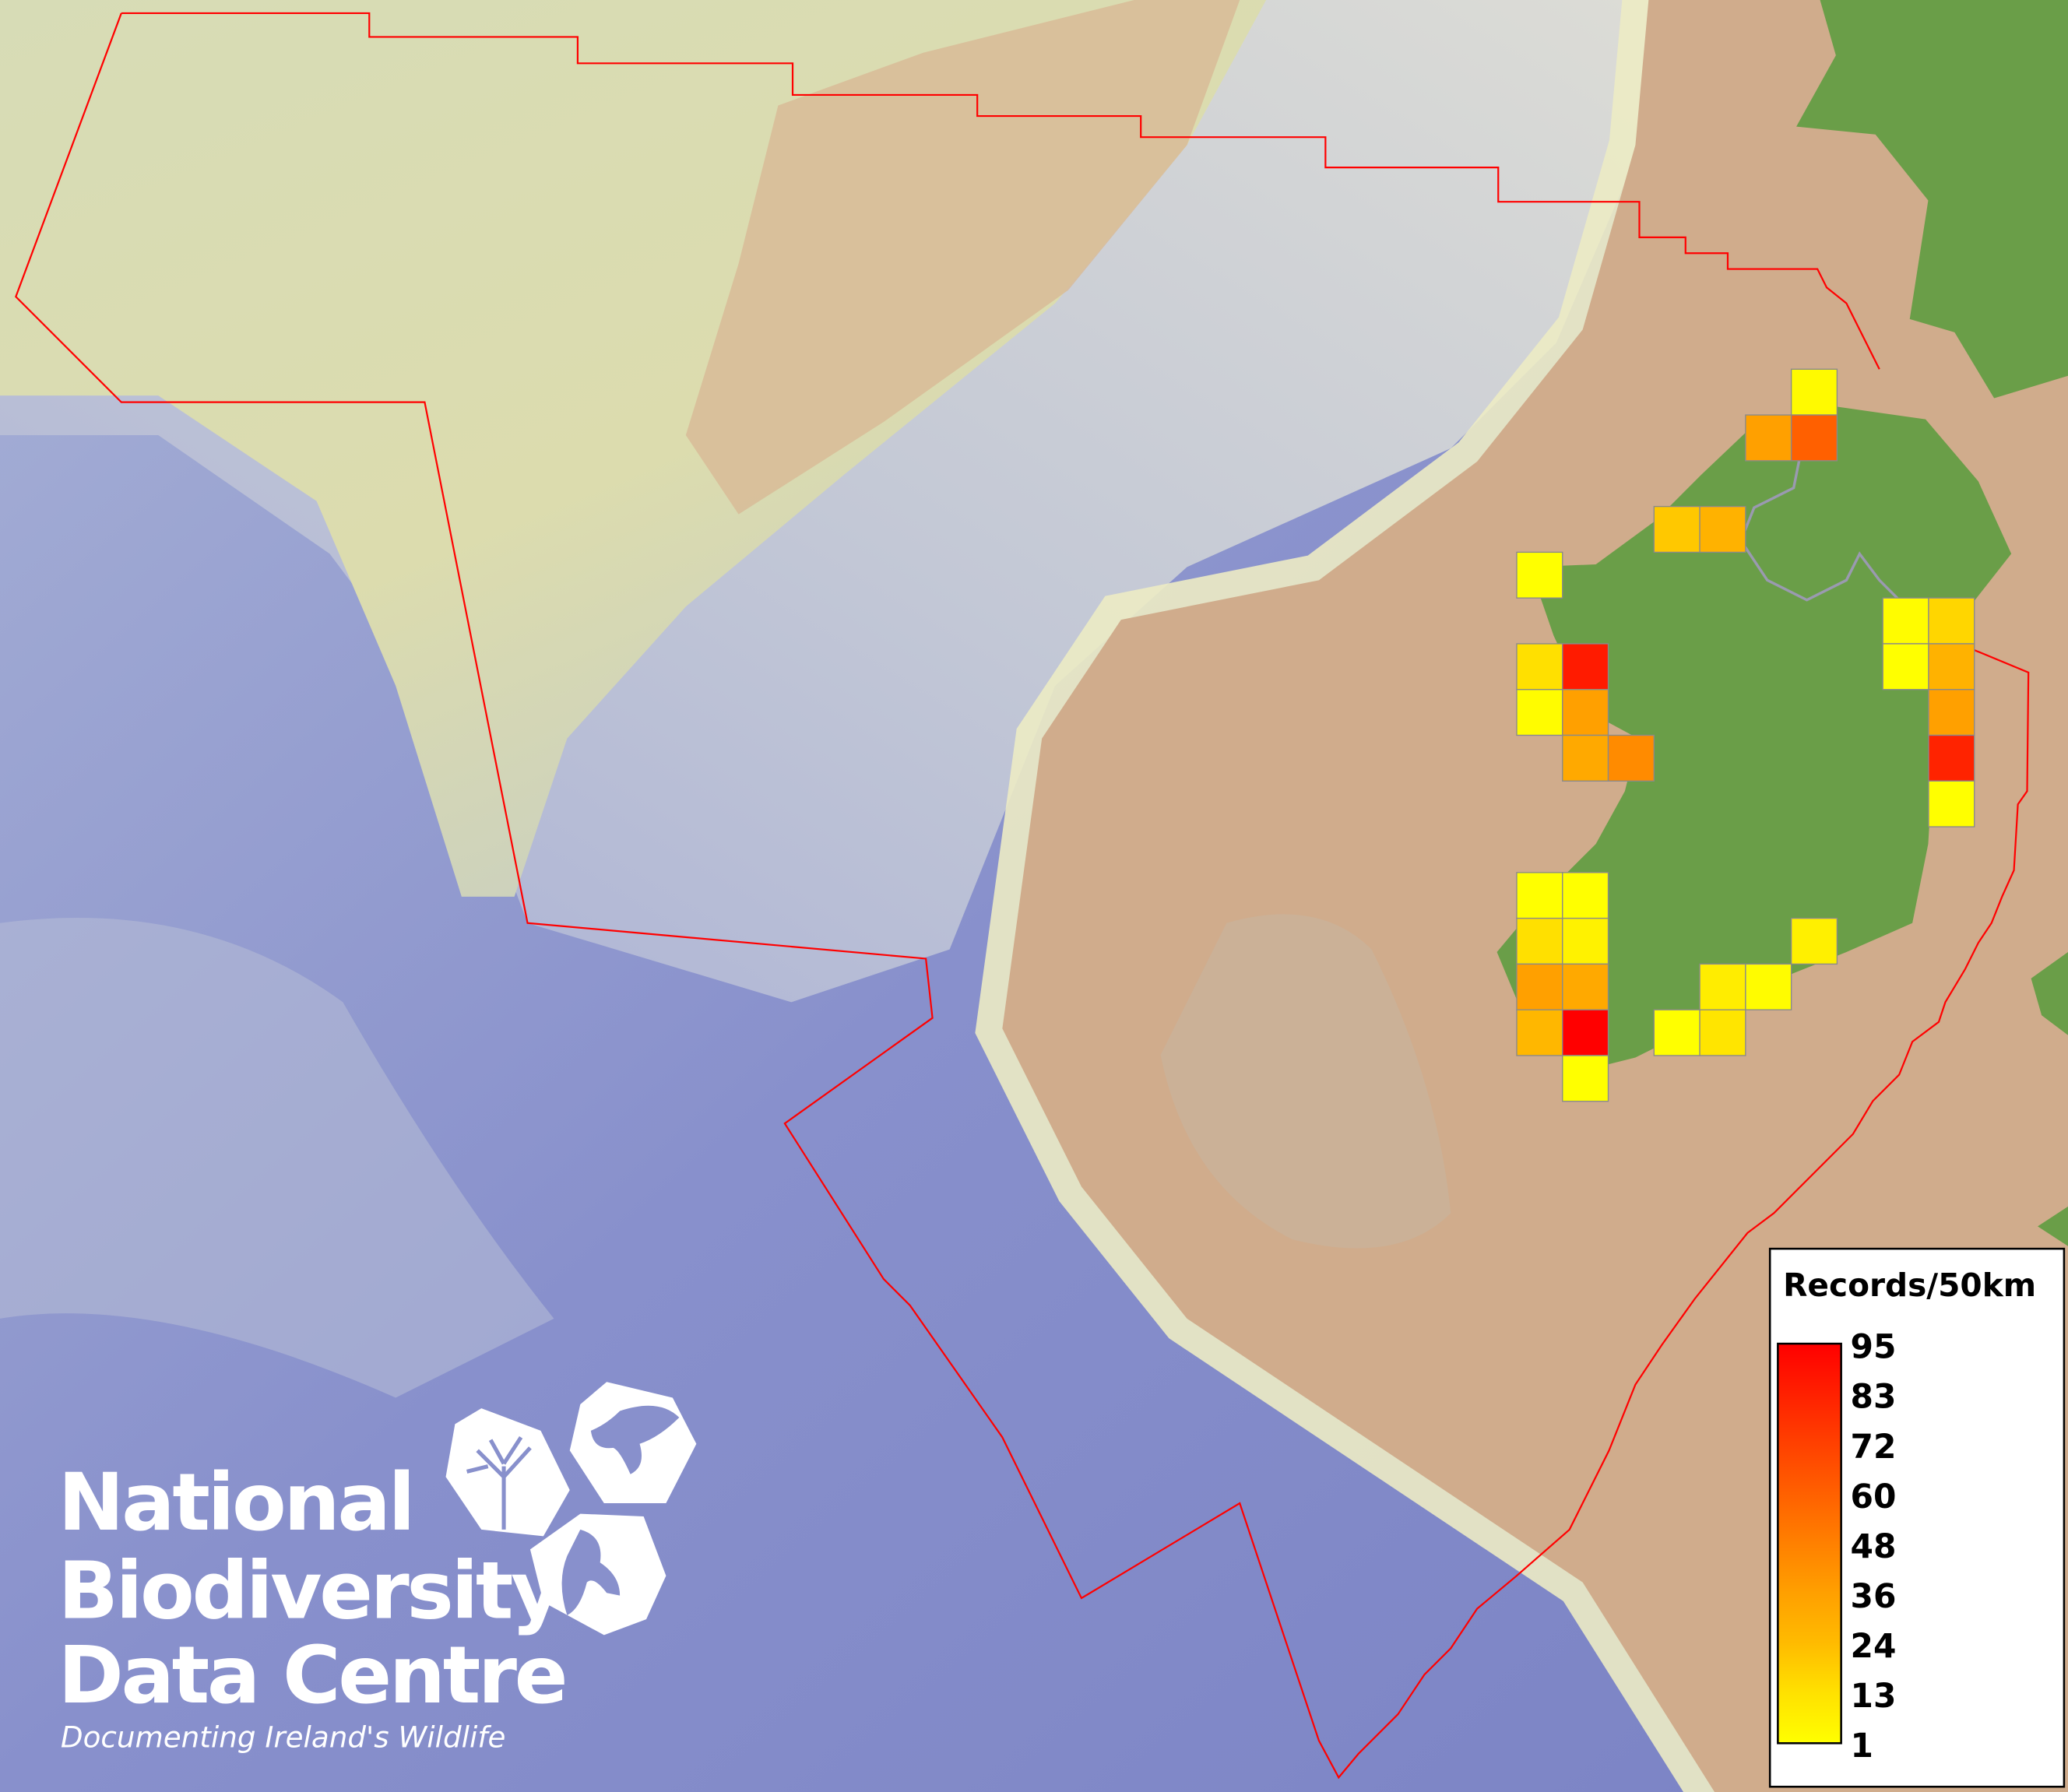 Image resolution: width=2068 pixels, height=1792 pixels. What do you see at coordinates (963, 257) in the screenshot?
I see `shallow-bank-tan` at bounding box center [963, 257].